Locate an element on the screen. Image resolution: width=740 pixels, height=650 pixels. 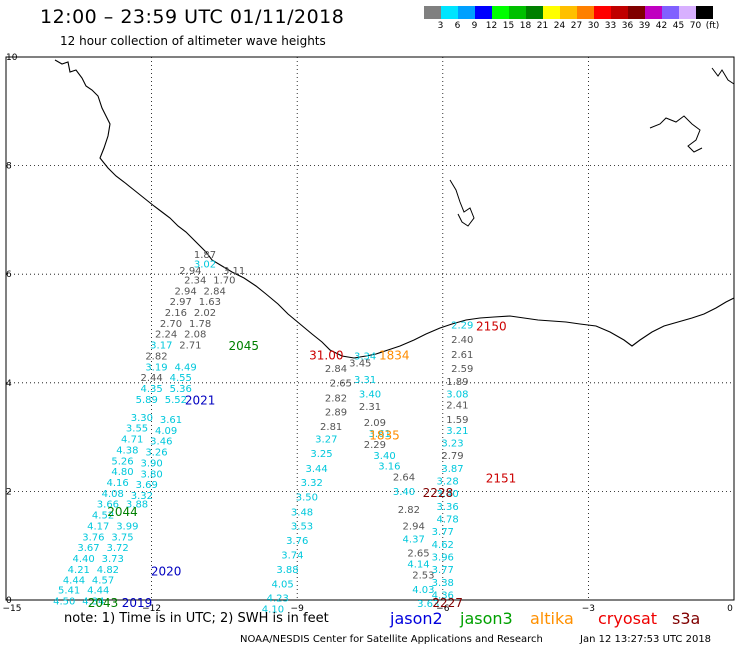
legend-label: 42 is located at coordinates (661, 26).